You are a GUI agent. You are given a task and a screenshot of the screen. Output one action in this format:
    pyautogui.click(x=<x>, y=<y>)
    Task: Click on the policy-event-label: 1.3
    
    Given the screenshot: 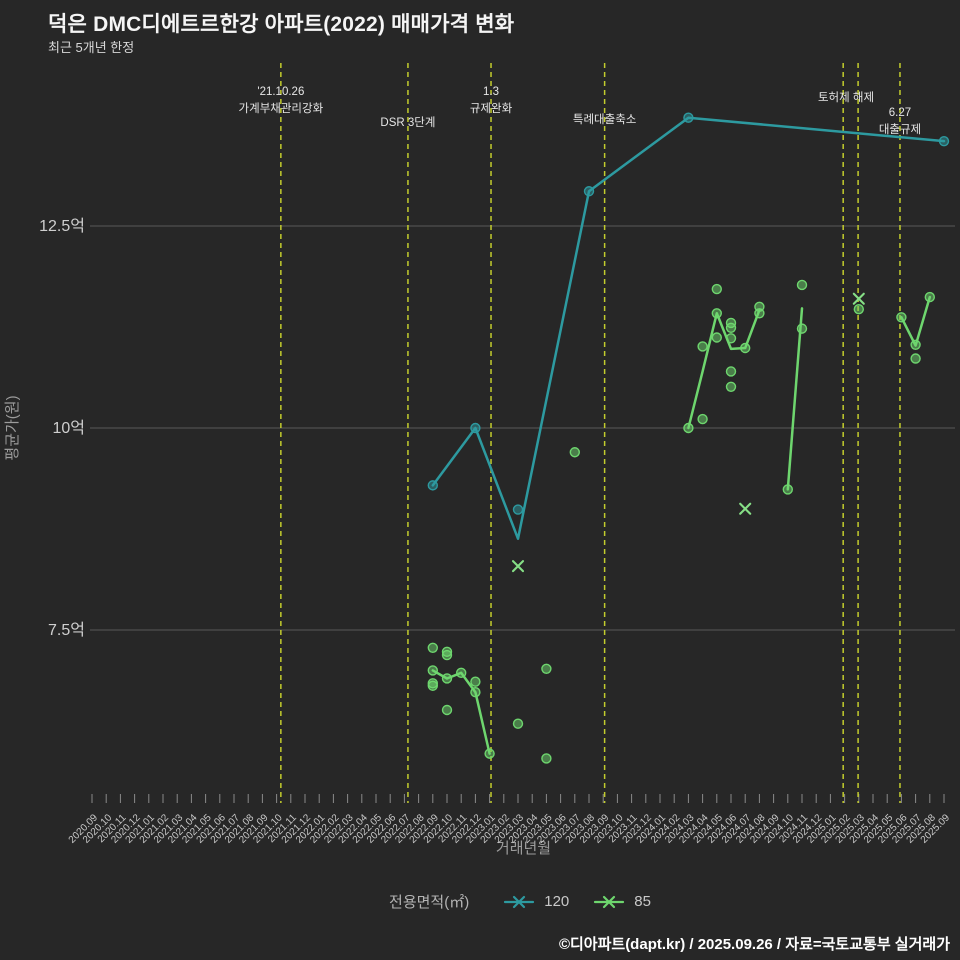 What is the action you would take?
    pyautogui.click(x=491, y=92)
    